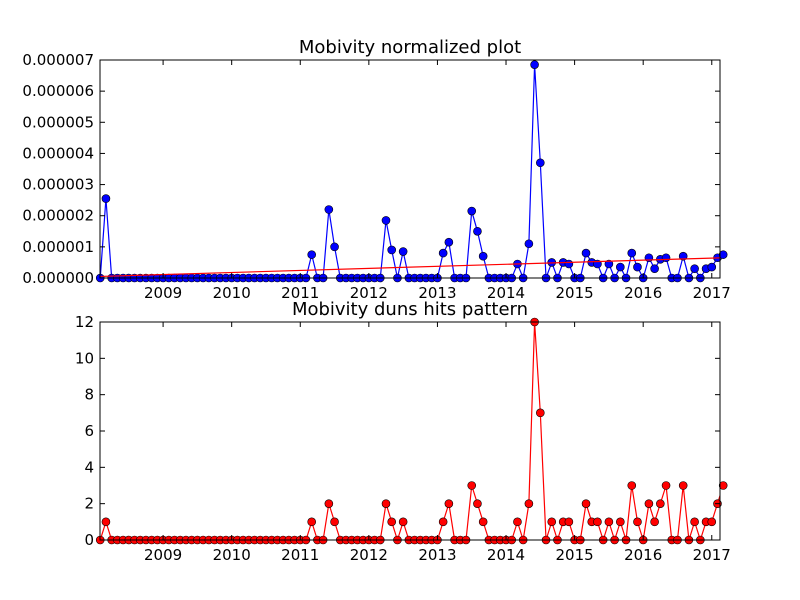 Image resolution: width=800 pixels, height=600 pixels. I want to click on normalized-y-tick-label-5: 0.000005, so click(58, 122).